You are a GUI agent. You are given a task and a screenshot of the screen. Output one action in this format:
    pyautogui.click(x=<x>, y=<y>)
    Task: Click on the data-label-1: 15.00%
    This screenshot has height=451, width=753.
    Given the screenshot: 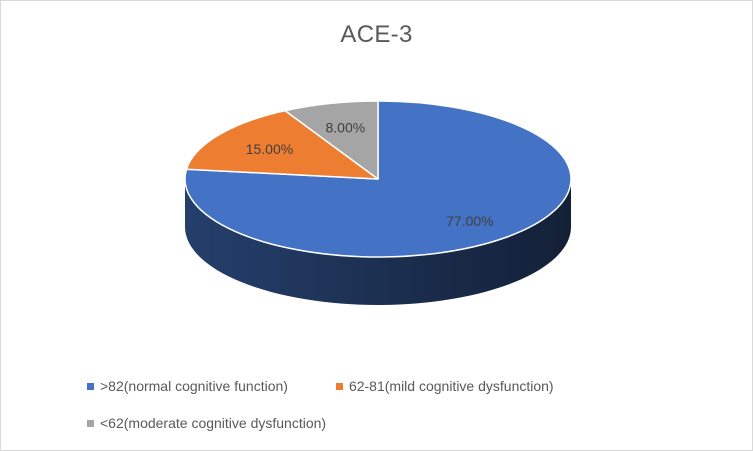 What is the action you would take?
    pyautogui.click(x=269, y=149)
    